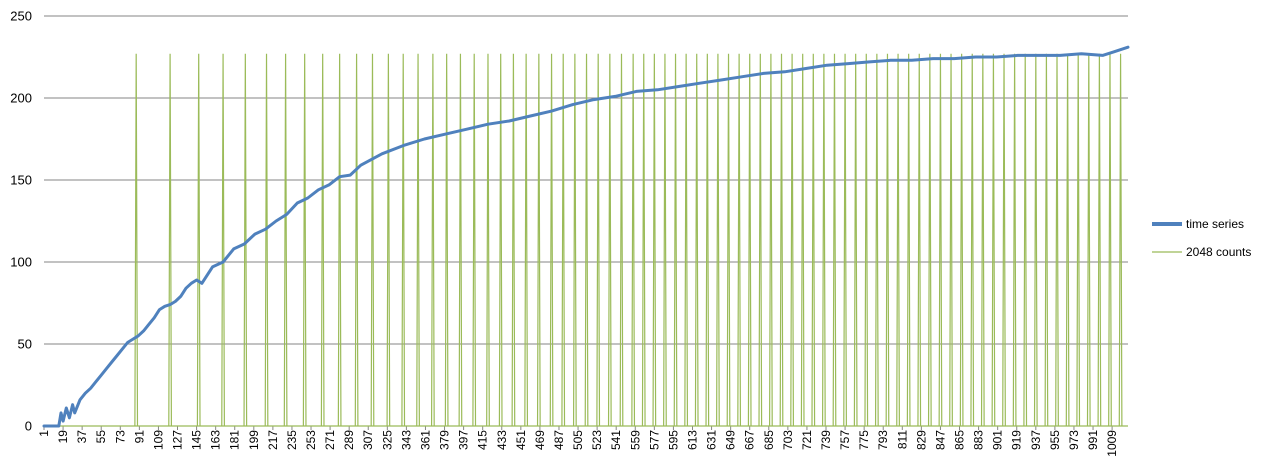 The image size is (1264, 472). What do you see at coordinates (1017, 440) in the screenshot?
I see `x-tick-label: 919` at bounding box center [1017, 440].